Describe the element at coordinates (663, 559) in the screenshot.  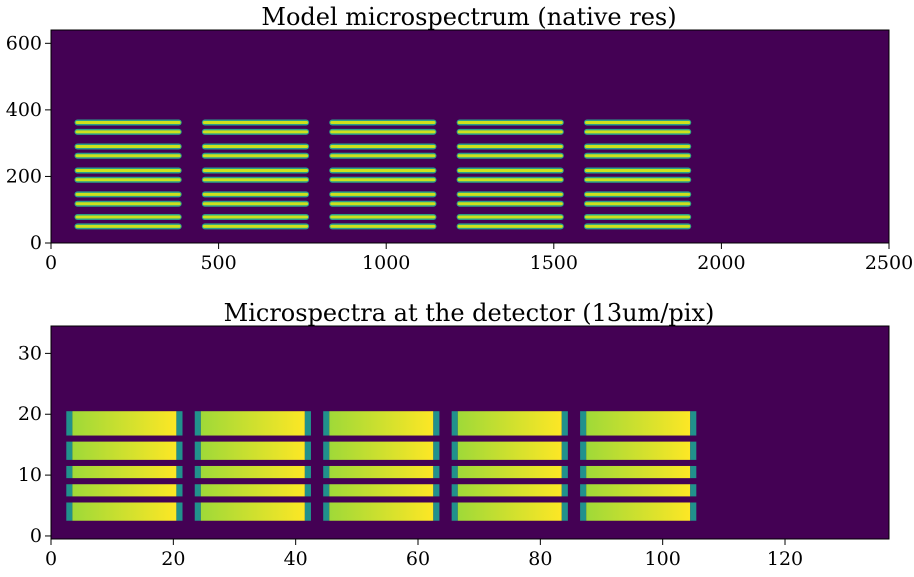
I see `bottom-x-tick-label: 100` at that location.